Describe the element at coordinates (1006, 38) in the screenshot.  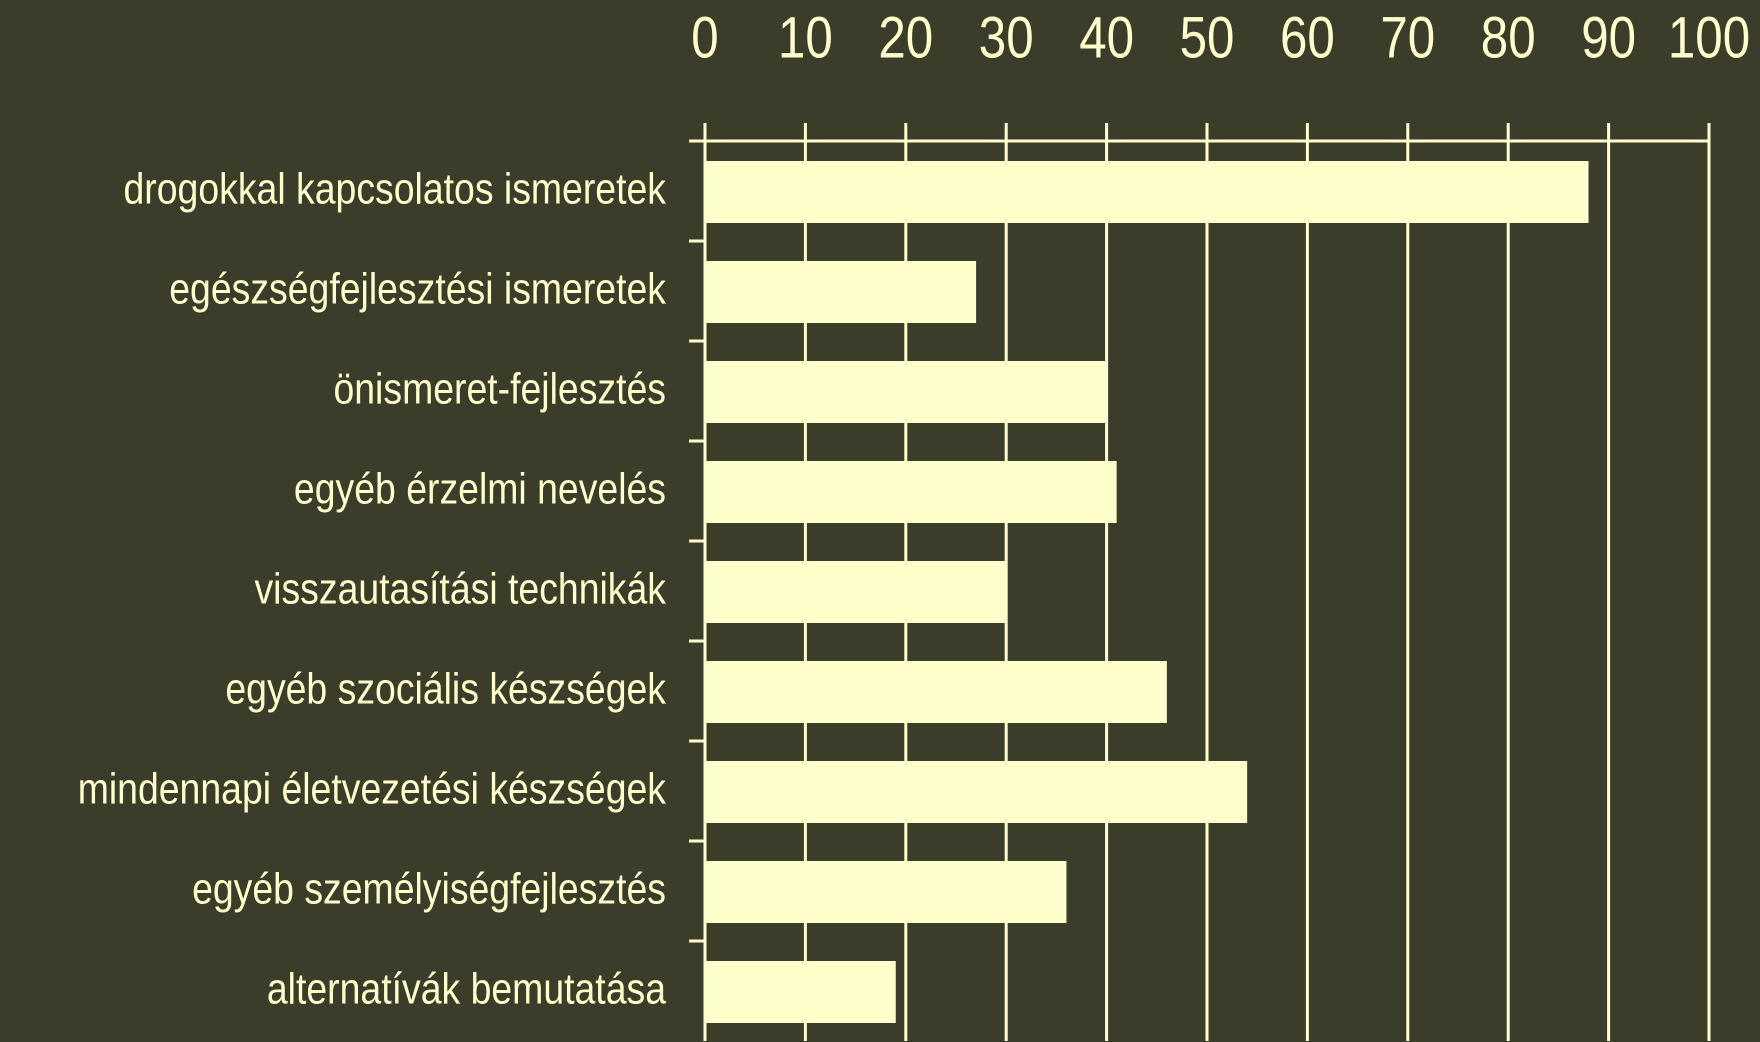
I see `x-tick-label: 30` at that location.